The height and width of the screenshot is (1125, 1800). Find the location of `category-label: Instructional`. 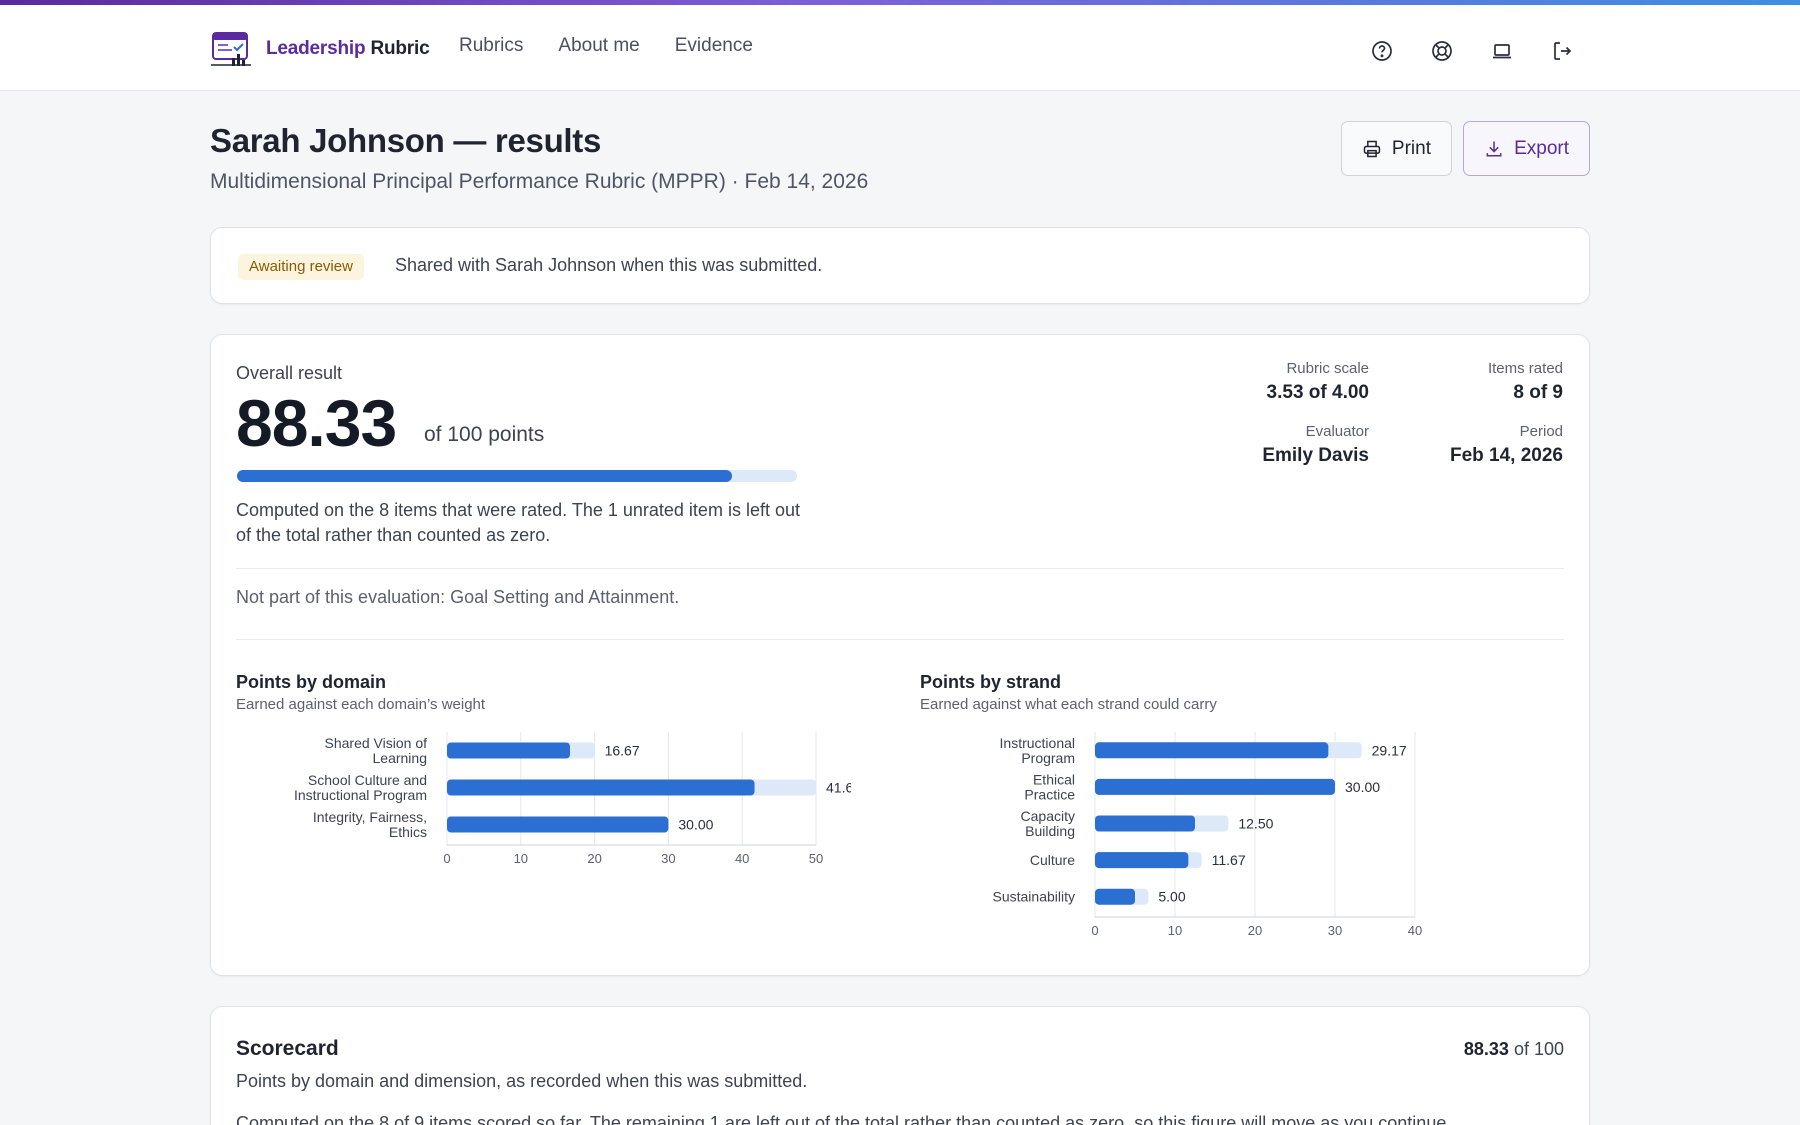

category-label: Instructional is located at coordinates (1037, 743).